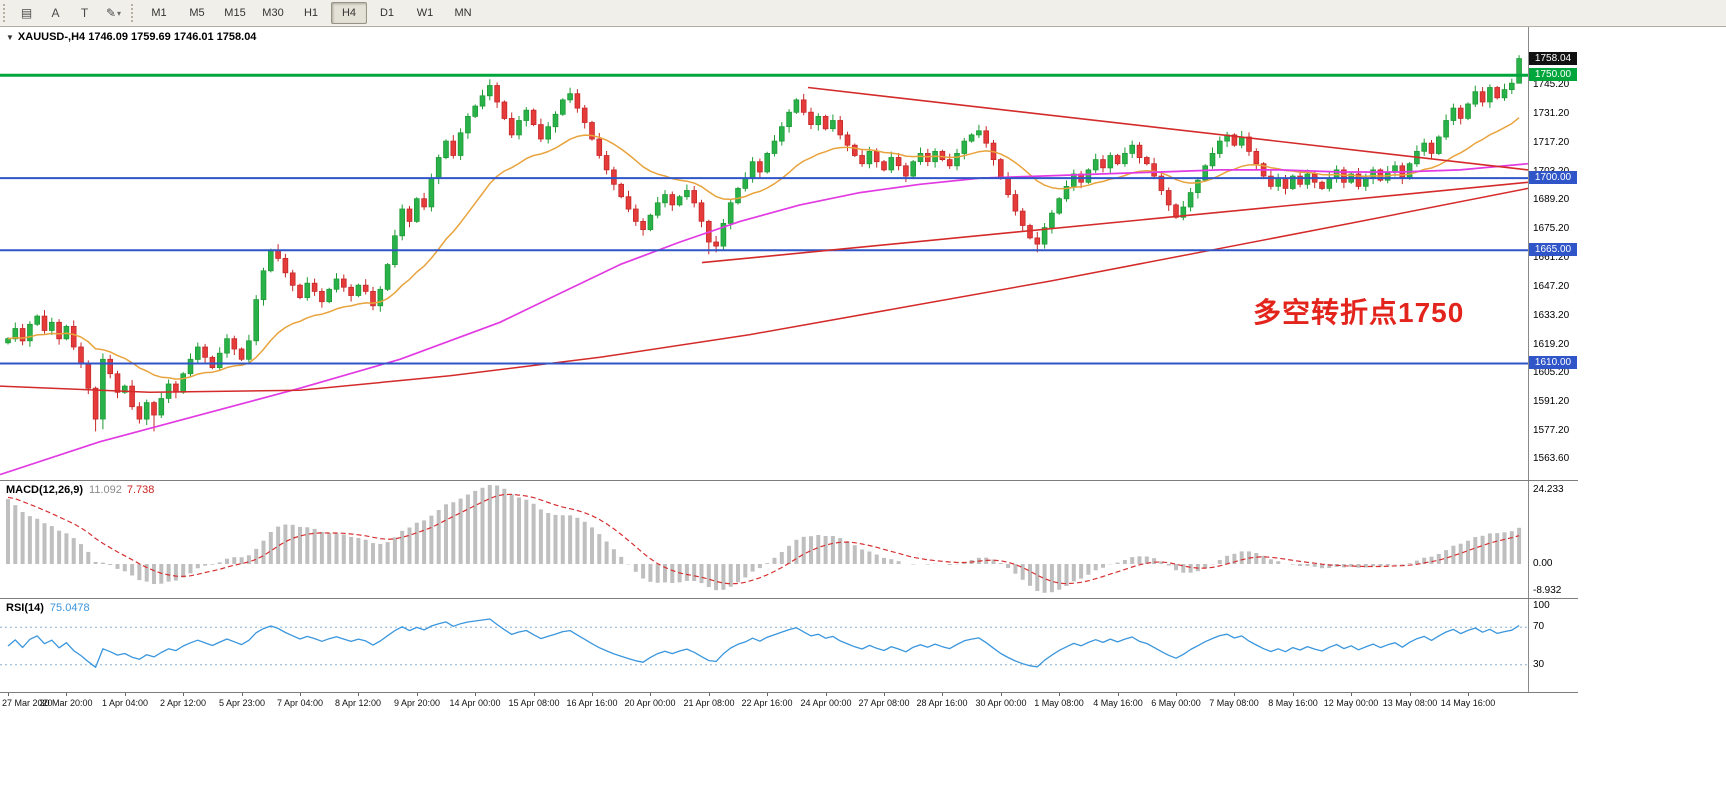 The height and width of the screenshot is (786, 1726). Describe the element at coordinates (358, 703) in the screenshot. I see `time-label: 8 Apr 12:00` at that location.